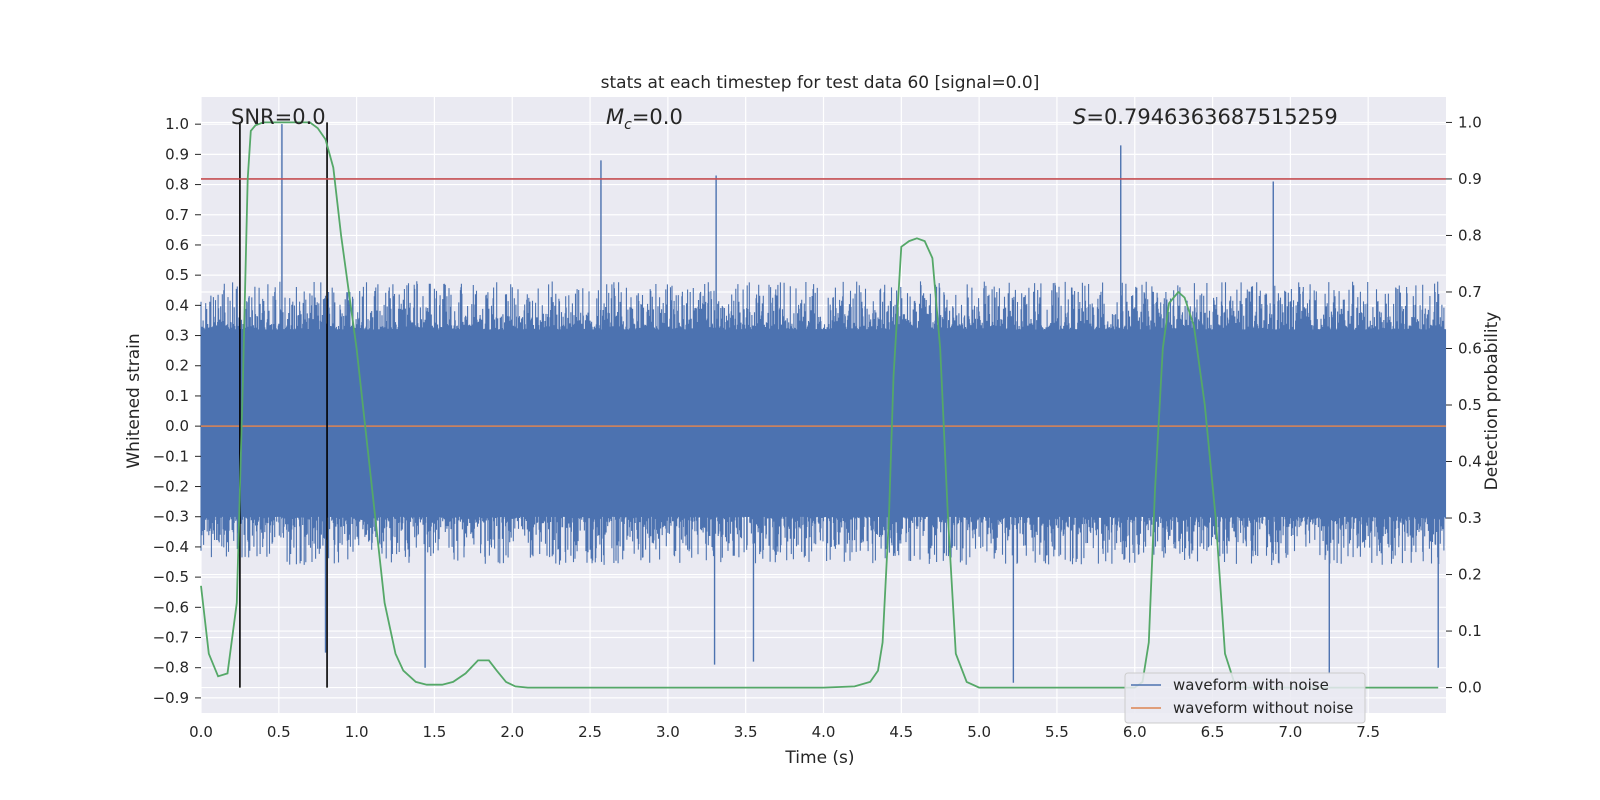  I want to click on y-tick-label-left: 0.1, so click(177, 396).